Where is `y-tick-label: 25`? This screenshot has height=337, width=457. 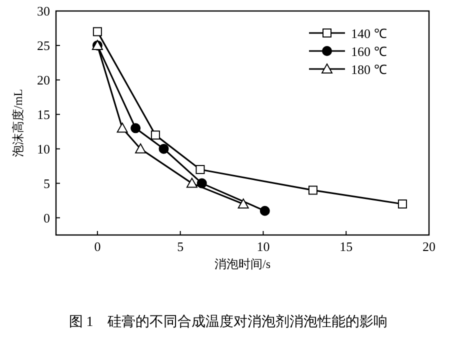
y-tick-label: 25 is located at coordinates (43, 45).